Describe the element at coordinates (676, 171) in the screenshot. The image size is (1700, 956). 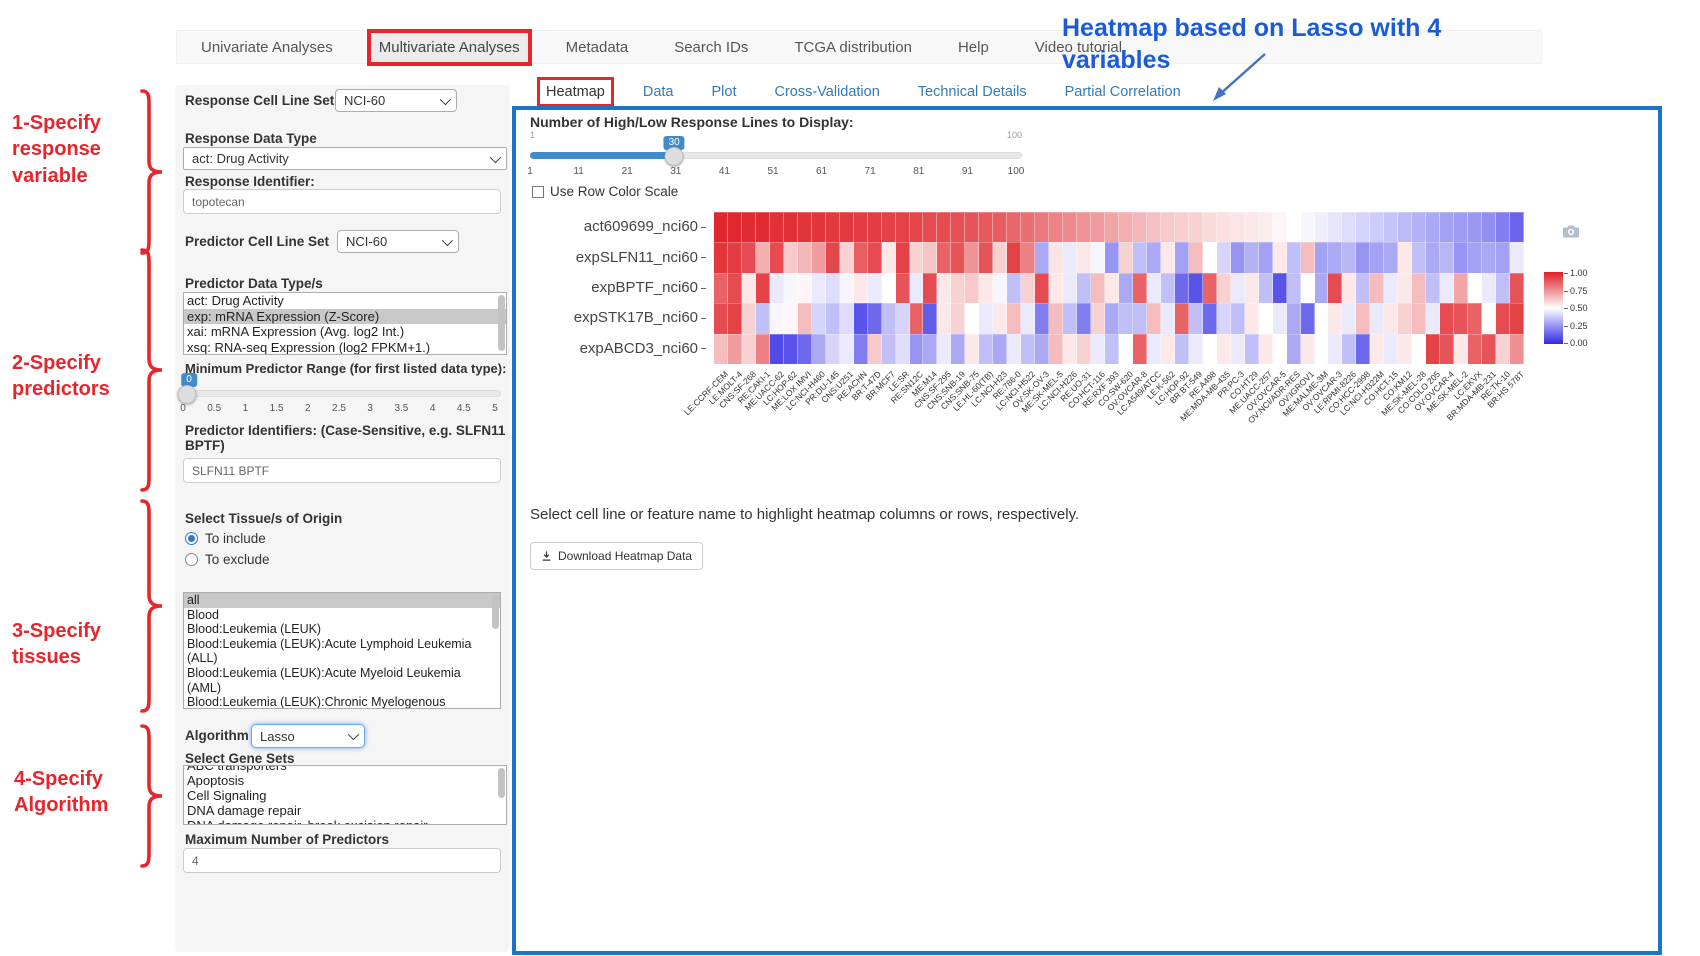
I see `slider-tick-label: 31` at that location.